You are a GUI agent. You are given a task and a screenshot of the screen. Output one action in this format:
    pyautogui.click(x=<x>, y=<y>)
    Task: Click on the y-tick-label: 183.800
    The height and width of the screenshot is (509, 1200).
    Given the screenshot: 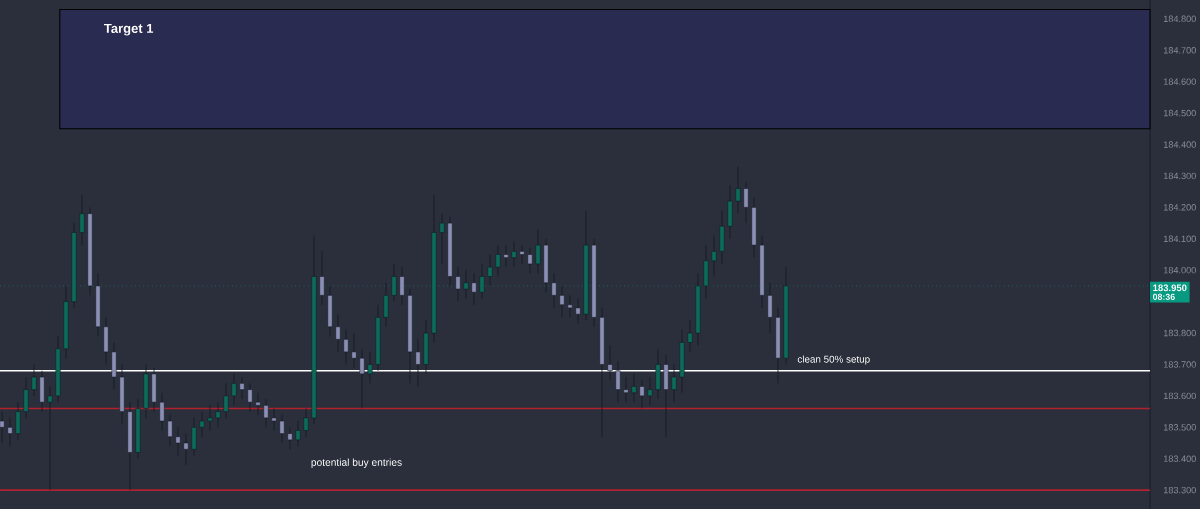 What is the action you would take?
    pyautogui.click(x=1179, y=333)
    